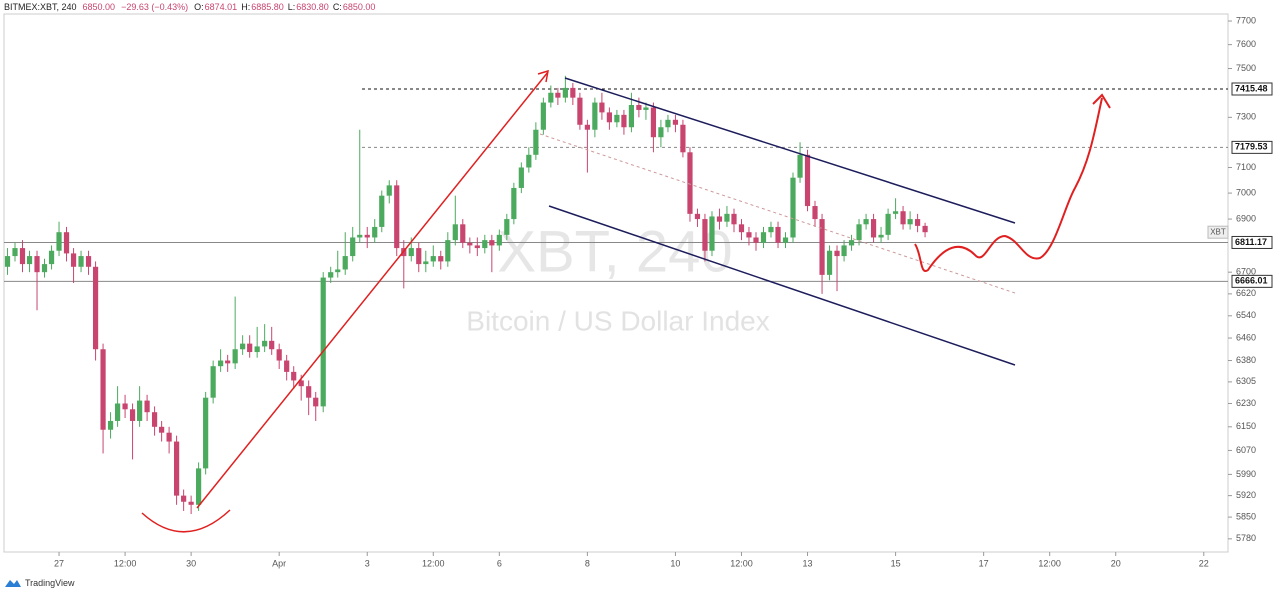 The image size is (1280, 598). I want to click on y-tick-label: 6900, so click(1246, 218).